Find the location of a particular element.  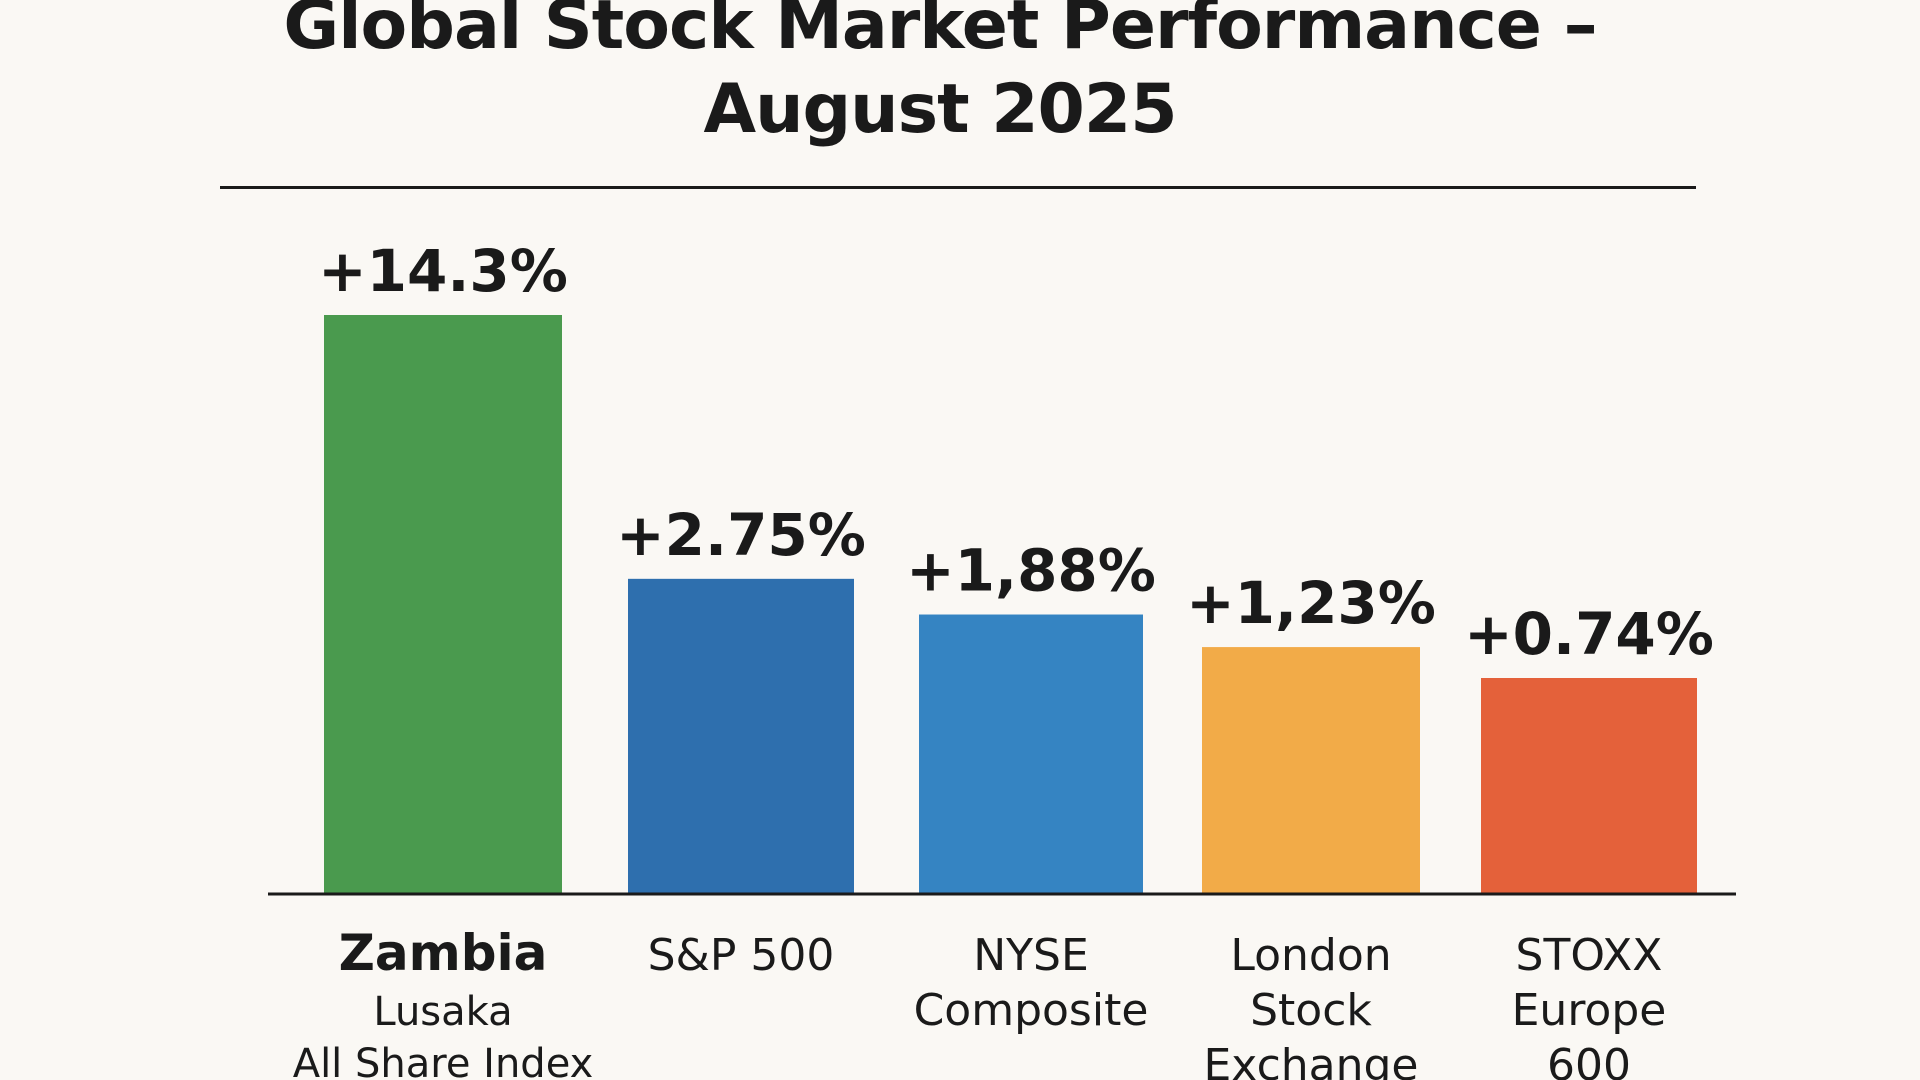

category-label-4-line-0: STOXX is located at coordinates (1589, 955).